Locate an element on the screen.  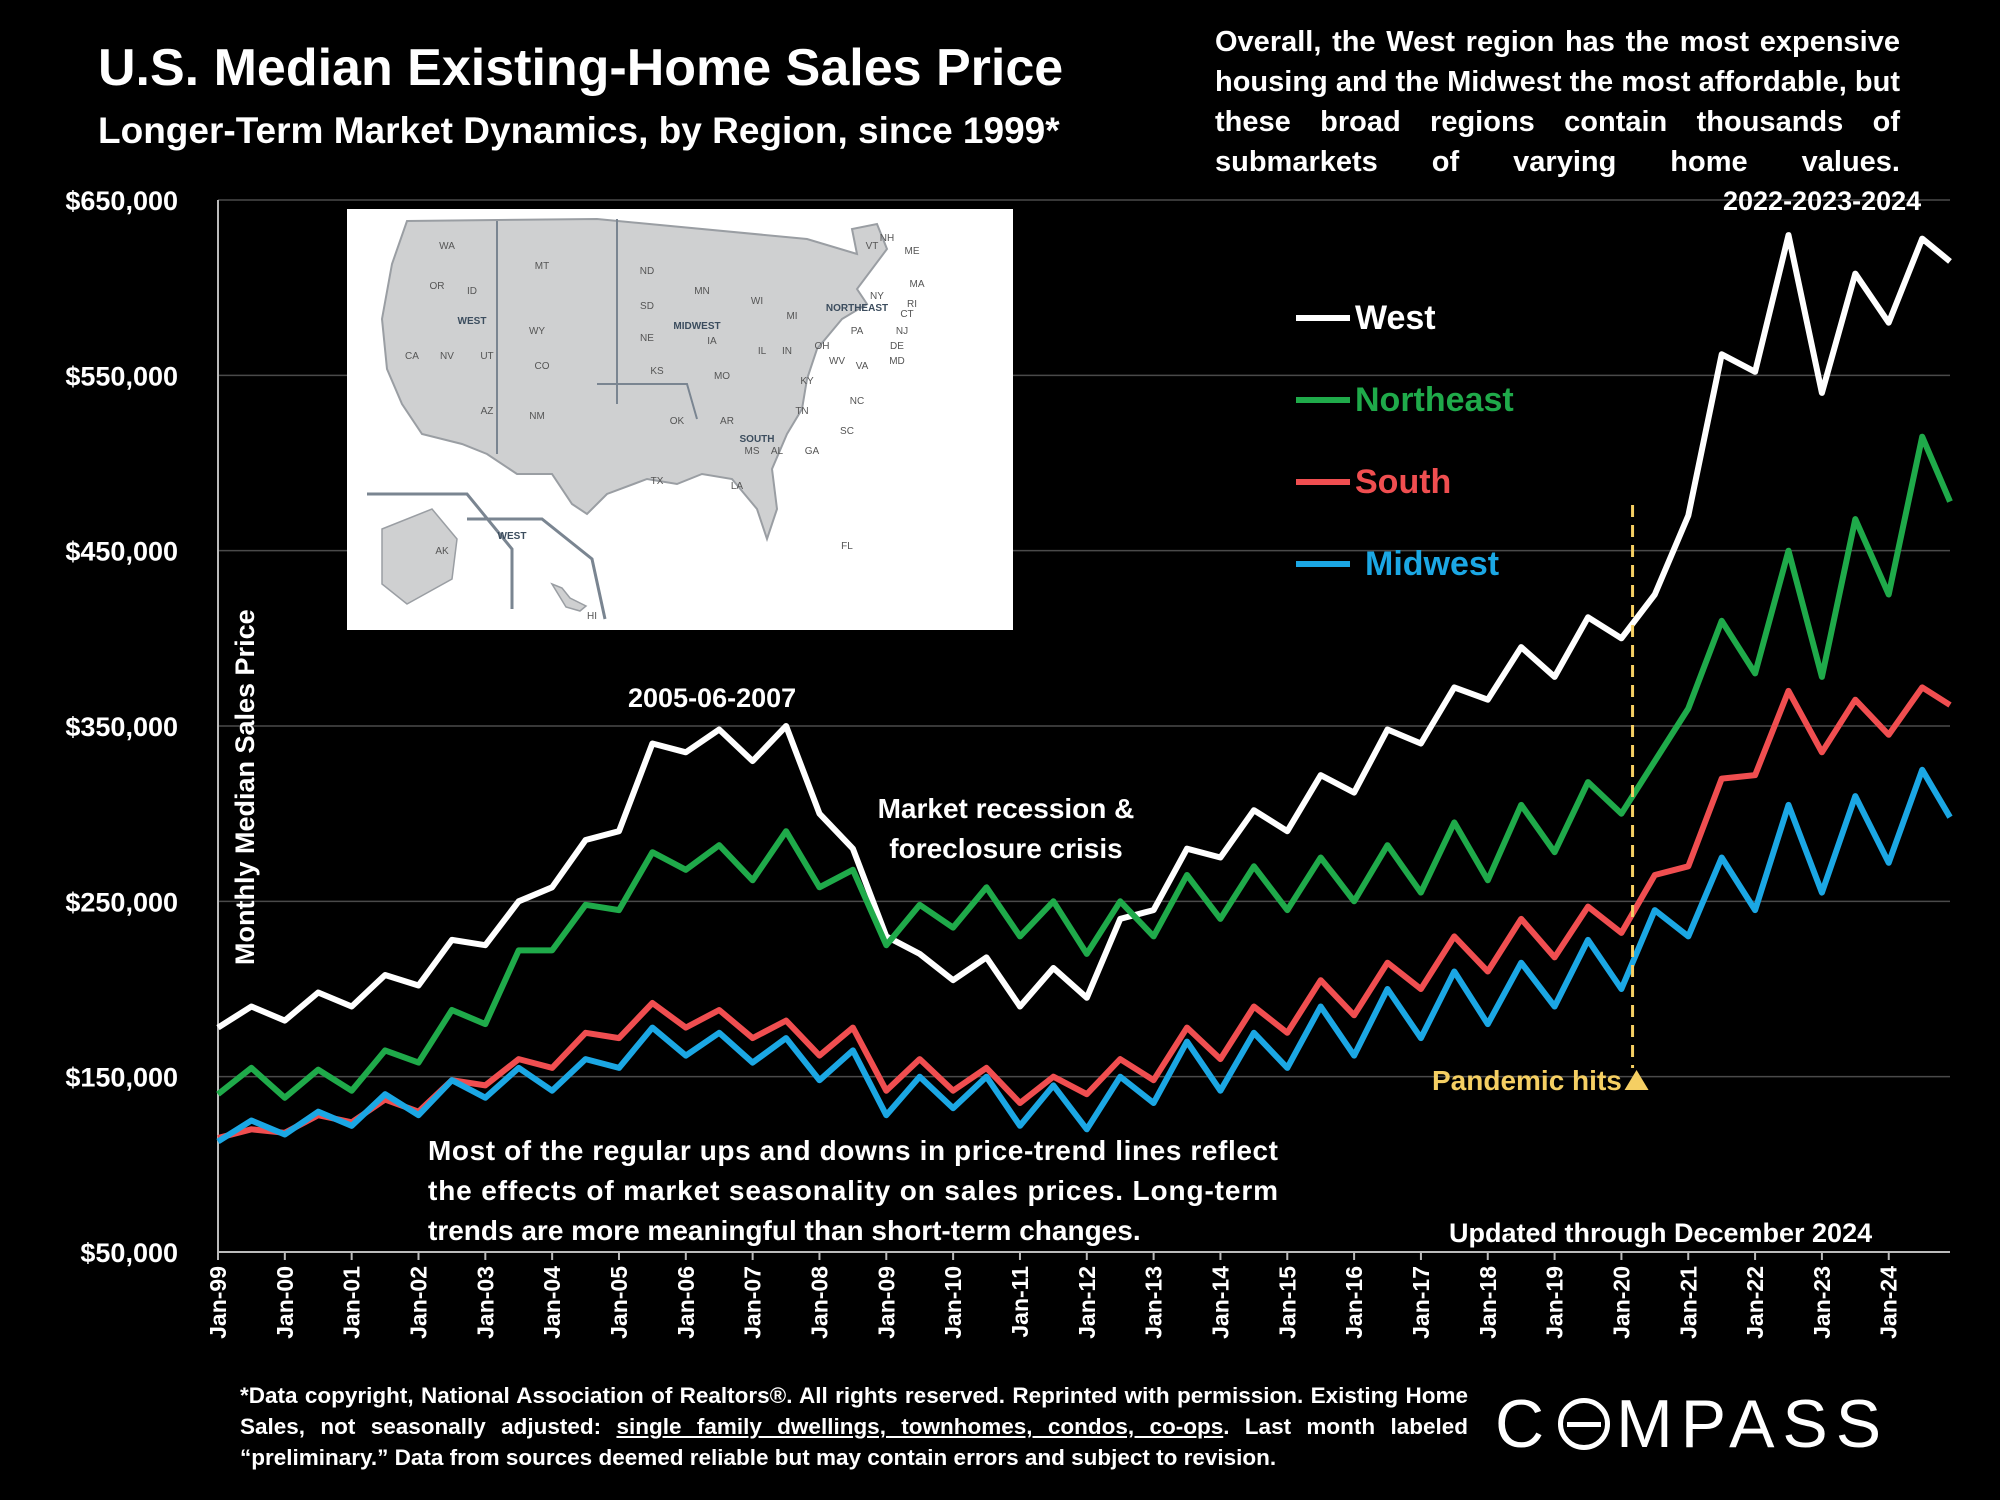
y-tick-label: $550,000 is located at coordinates (121, 376).